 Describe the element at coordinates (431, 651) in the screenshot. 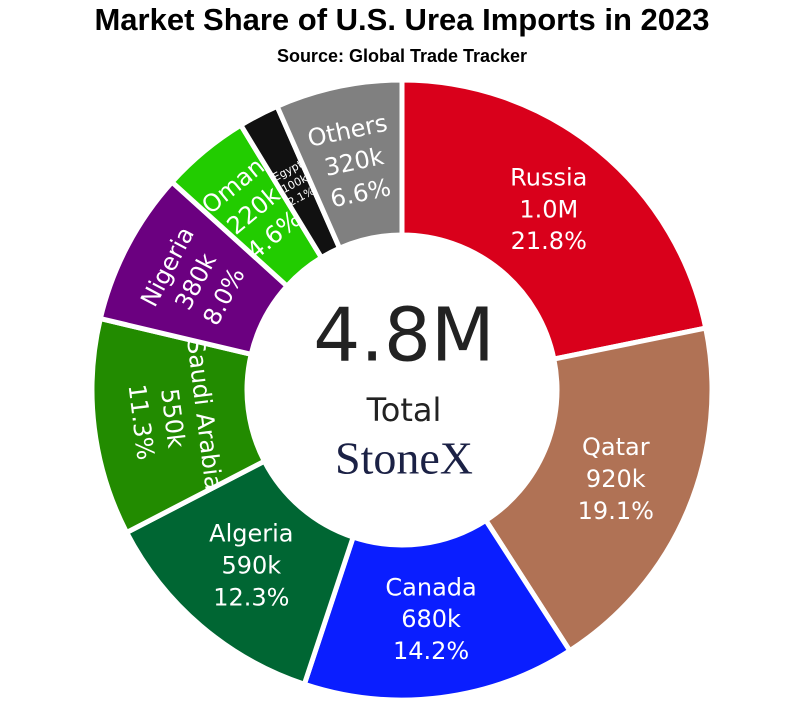

I see `percent-label: 14.2%` at that location.